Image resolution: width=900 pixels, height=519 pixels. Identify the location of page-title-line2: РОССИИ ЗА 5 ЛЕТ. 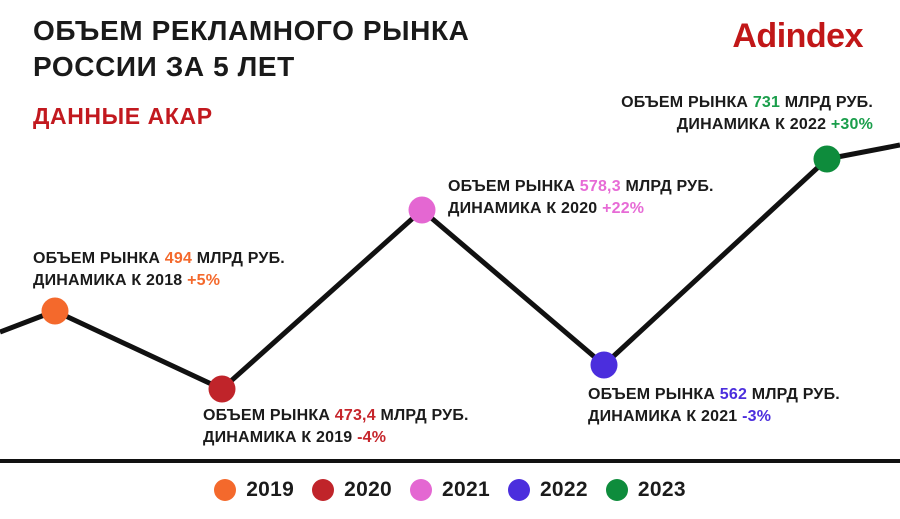
(164, 66).